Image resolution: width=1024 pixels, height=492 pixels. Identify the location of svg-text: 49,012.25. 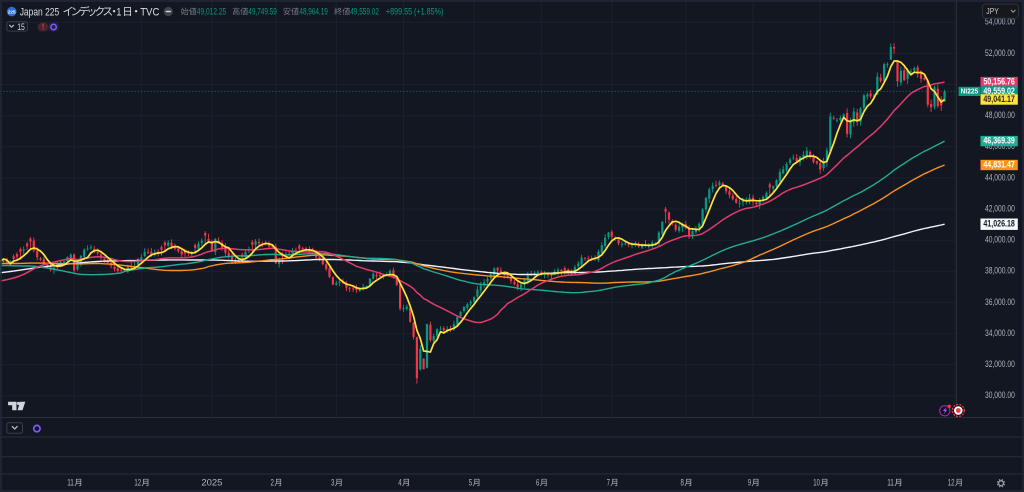
(211, 11).